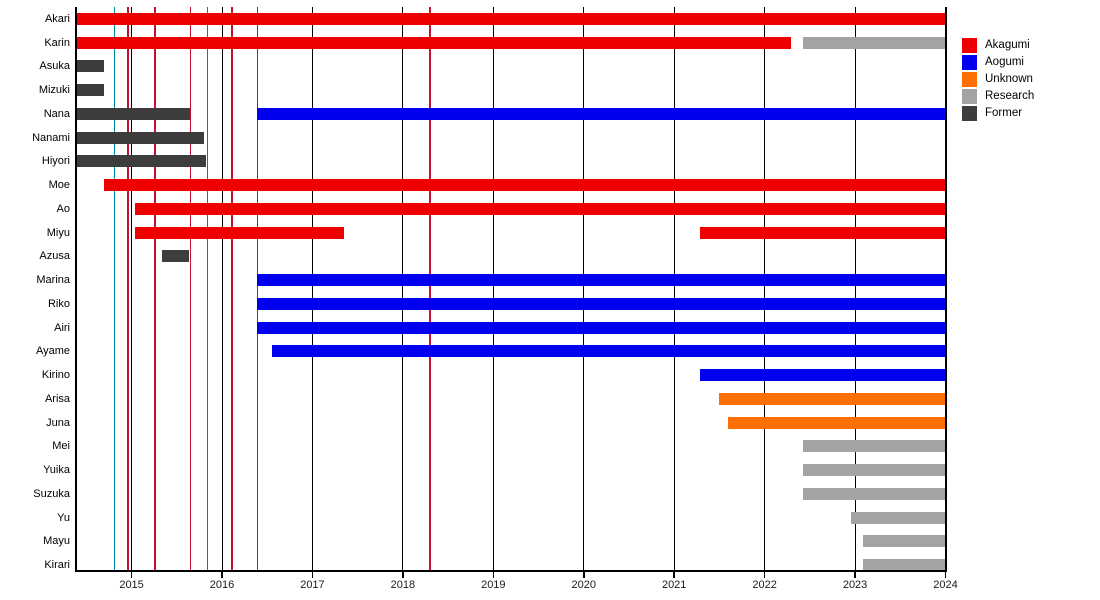 The height and width of the screenshot is (600, 1100). I want to click on row-label: Karin, so click(57, 42).